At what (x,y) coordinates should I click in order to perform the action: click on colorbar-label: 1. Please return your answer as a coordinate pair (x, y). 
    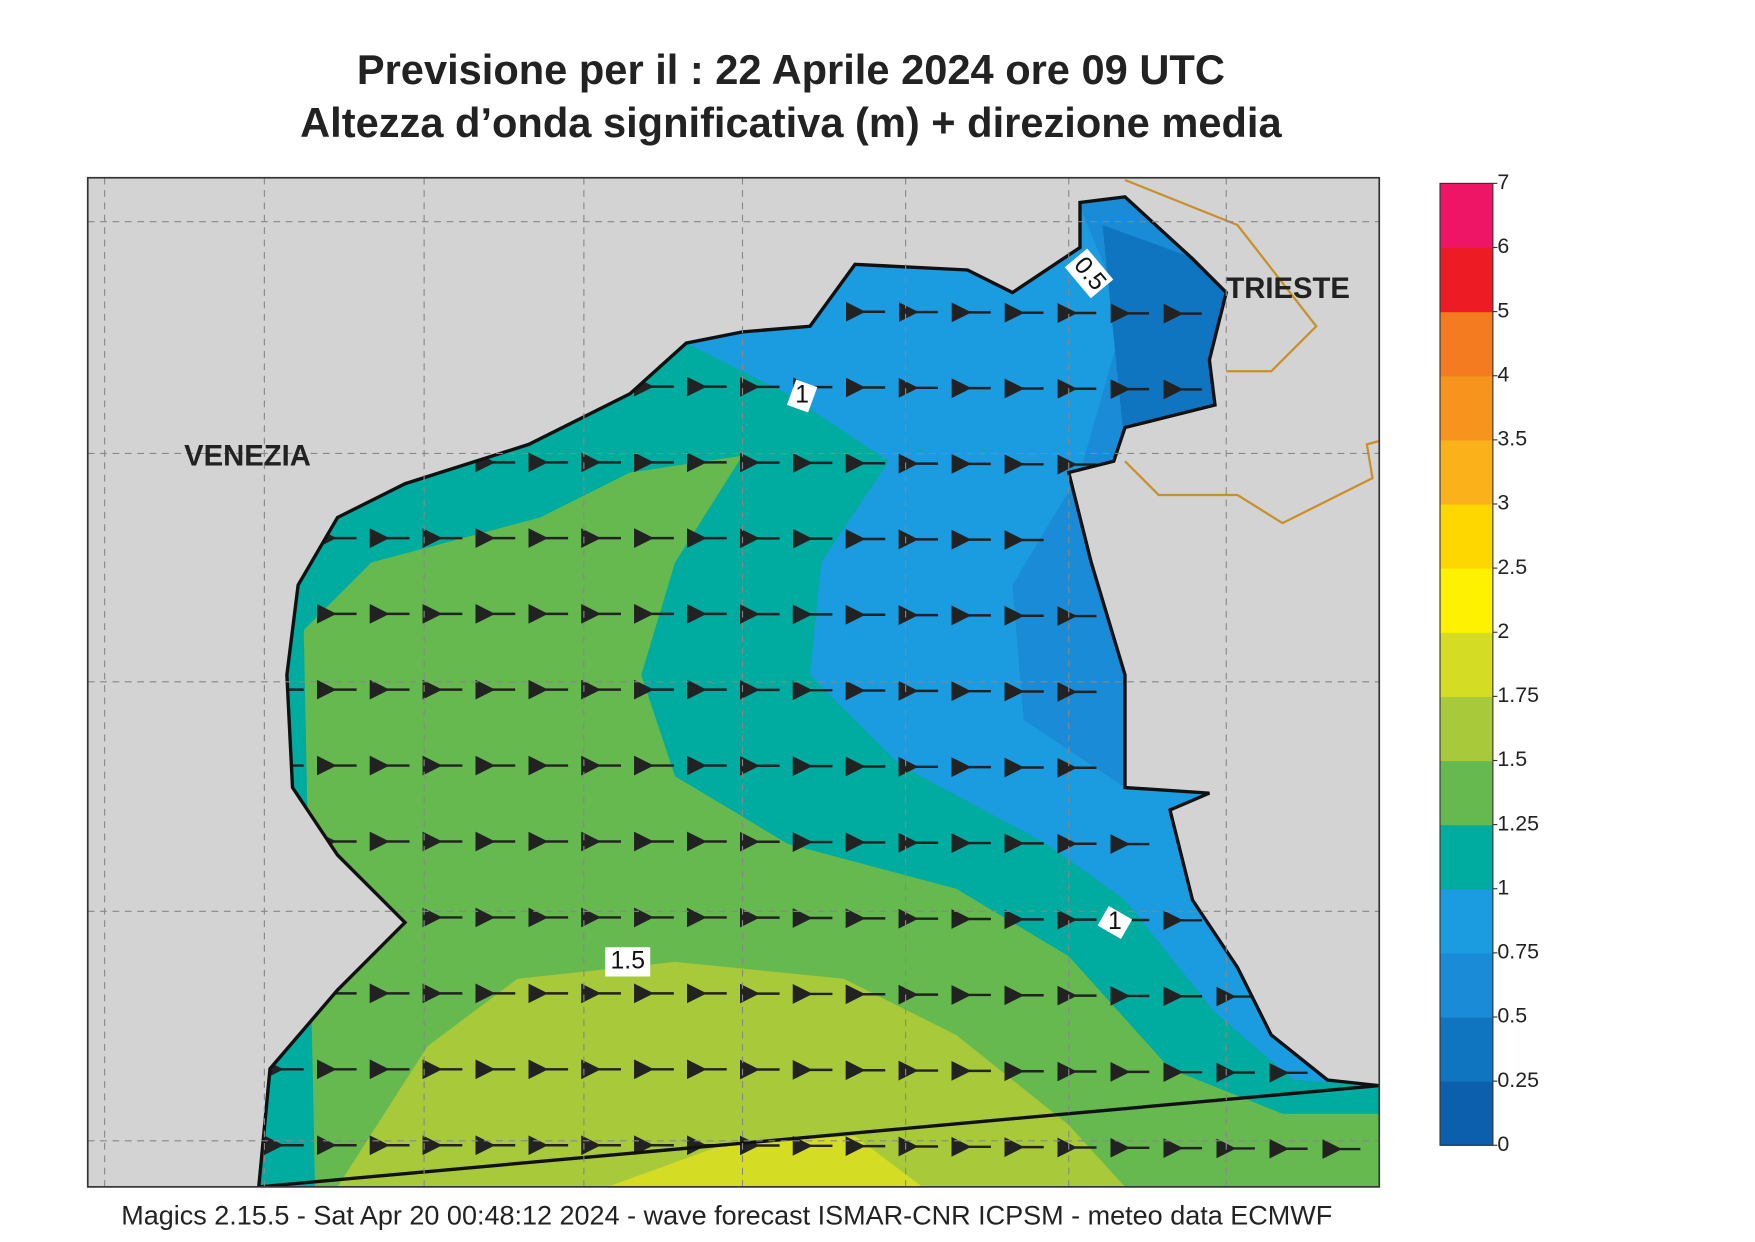
    Looking at the image, I should click on (1503, 887).